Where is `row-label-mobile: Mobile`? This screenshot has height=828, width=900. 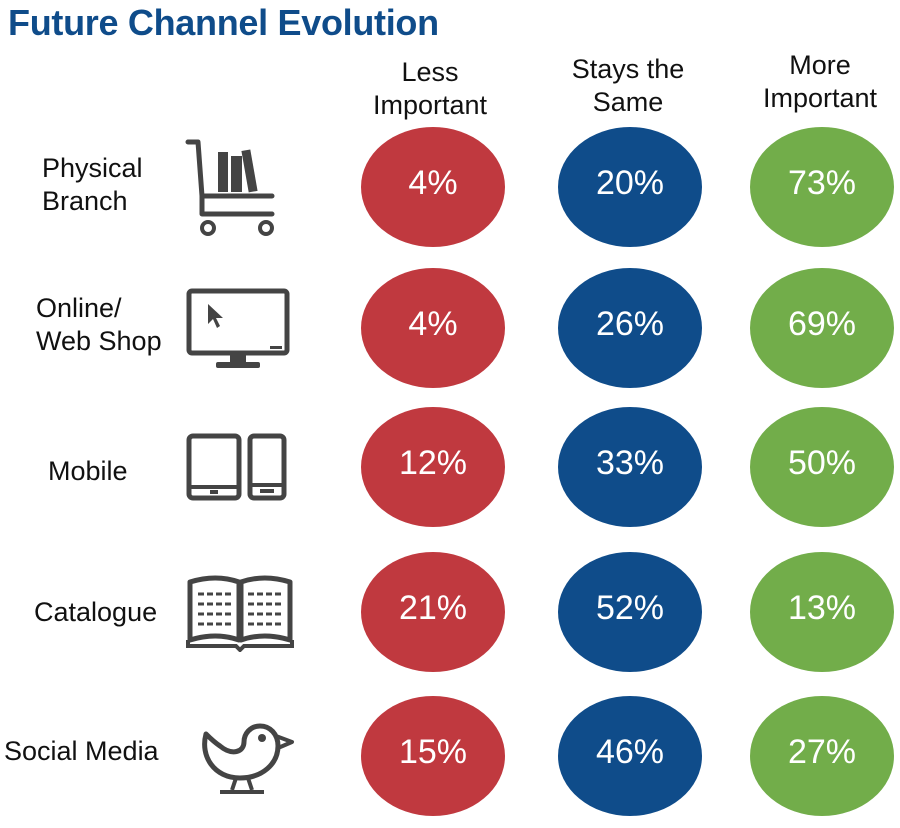
row-label-mobile: Mobile is located at coordinates (88, 471).